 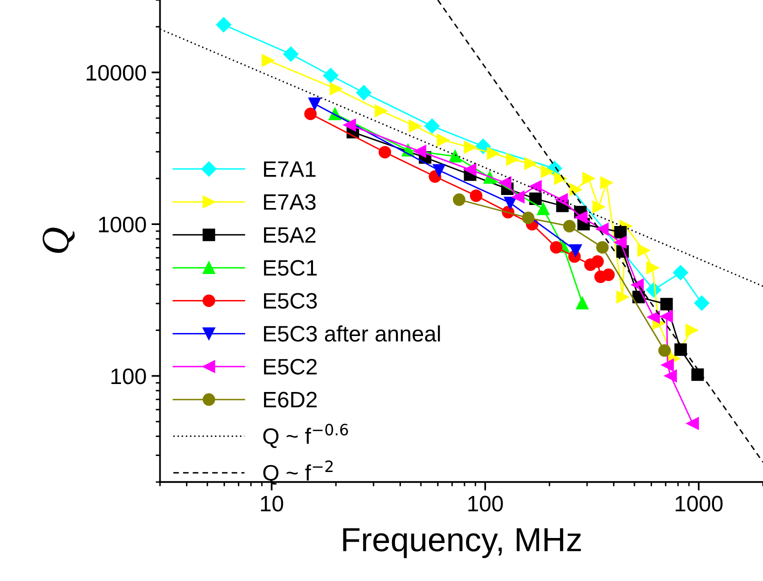 What do you see at coordinates (128, 376) in the screenshot?
I see `y-tick-label: 100` at bounding box center [128, 376].